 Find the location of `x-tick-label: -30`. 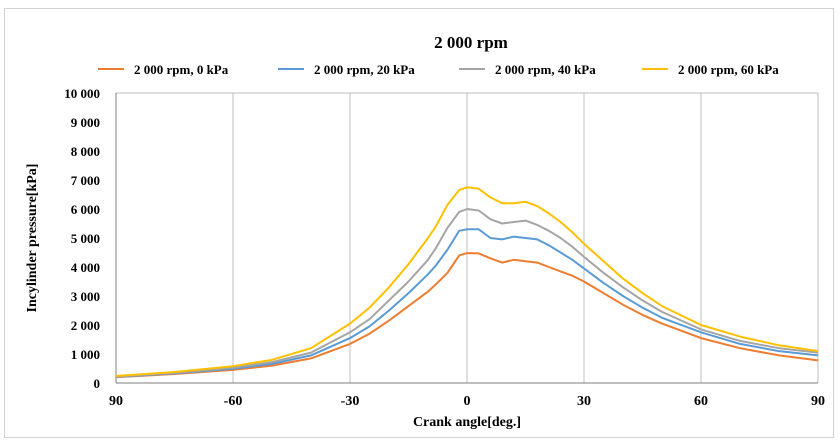

x-tick-label: -30 is located at coordinates (350, 401).